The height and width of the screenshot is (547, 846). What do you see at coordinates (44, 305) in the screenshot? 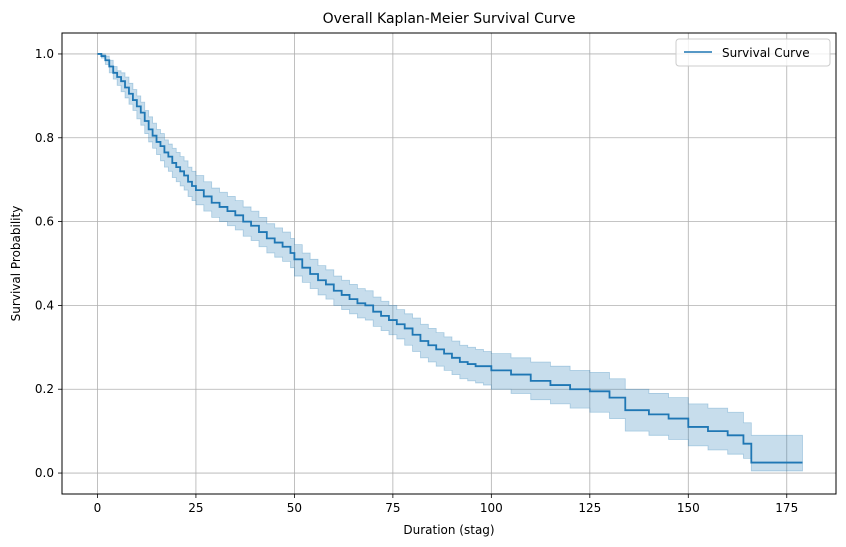
I see `y-tick-label: 0.4` at bounding box center [44, 305].